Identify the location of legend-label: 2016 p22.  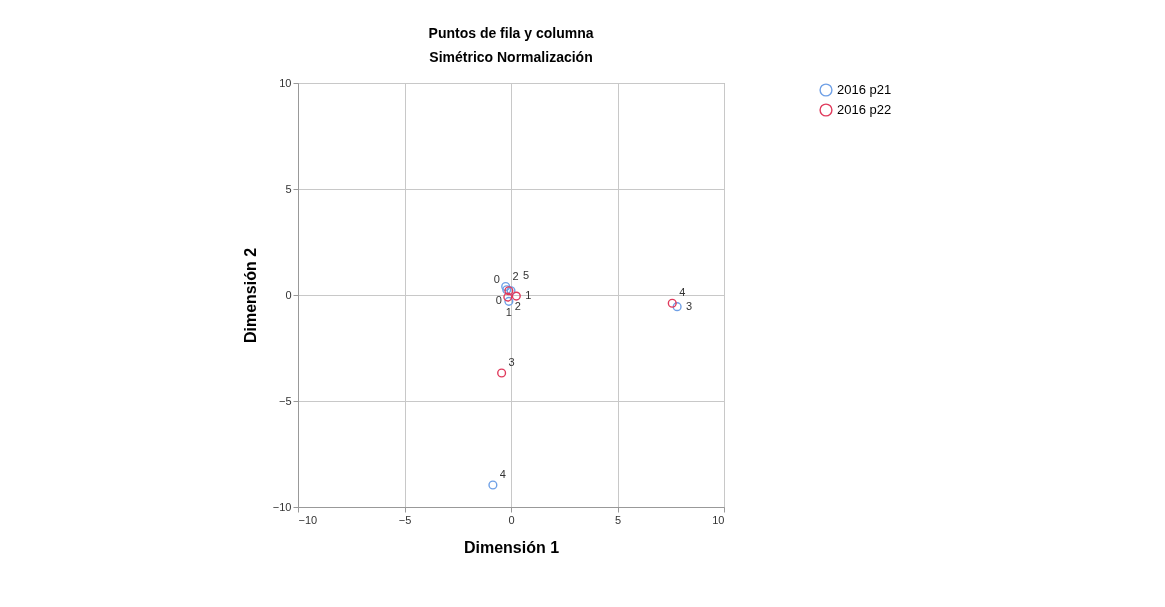
(864, 109).